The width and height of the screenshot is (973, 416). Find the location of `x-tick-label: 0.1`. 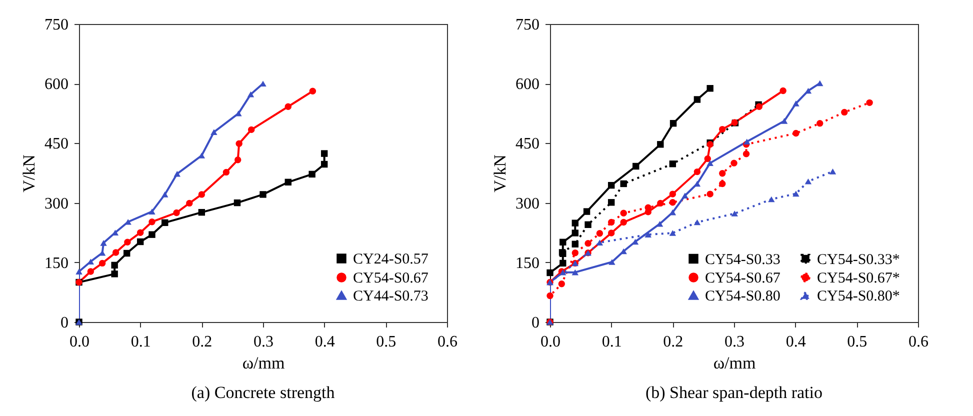

x-tick-label: 0.1 is located at coordinates (140, 342).